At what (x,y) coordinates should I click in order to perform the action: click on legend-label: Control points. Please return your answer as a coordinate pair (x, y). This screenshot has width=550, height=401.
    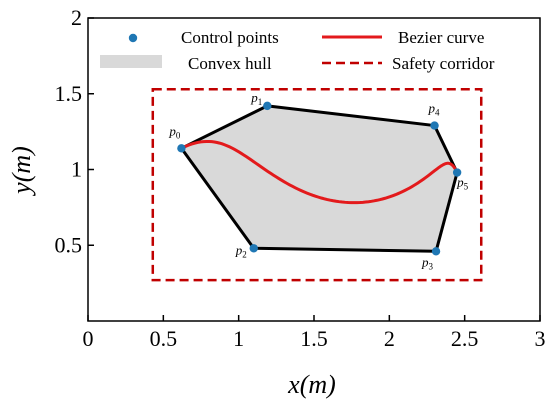
    Looking at the image, I should click on (230, 37).